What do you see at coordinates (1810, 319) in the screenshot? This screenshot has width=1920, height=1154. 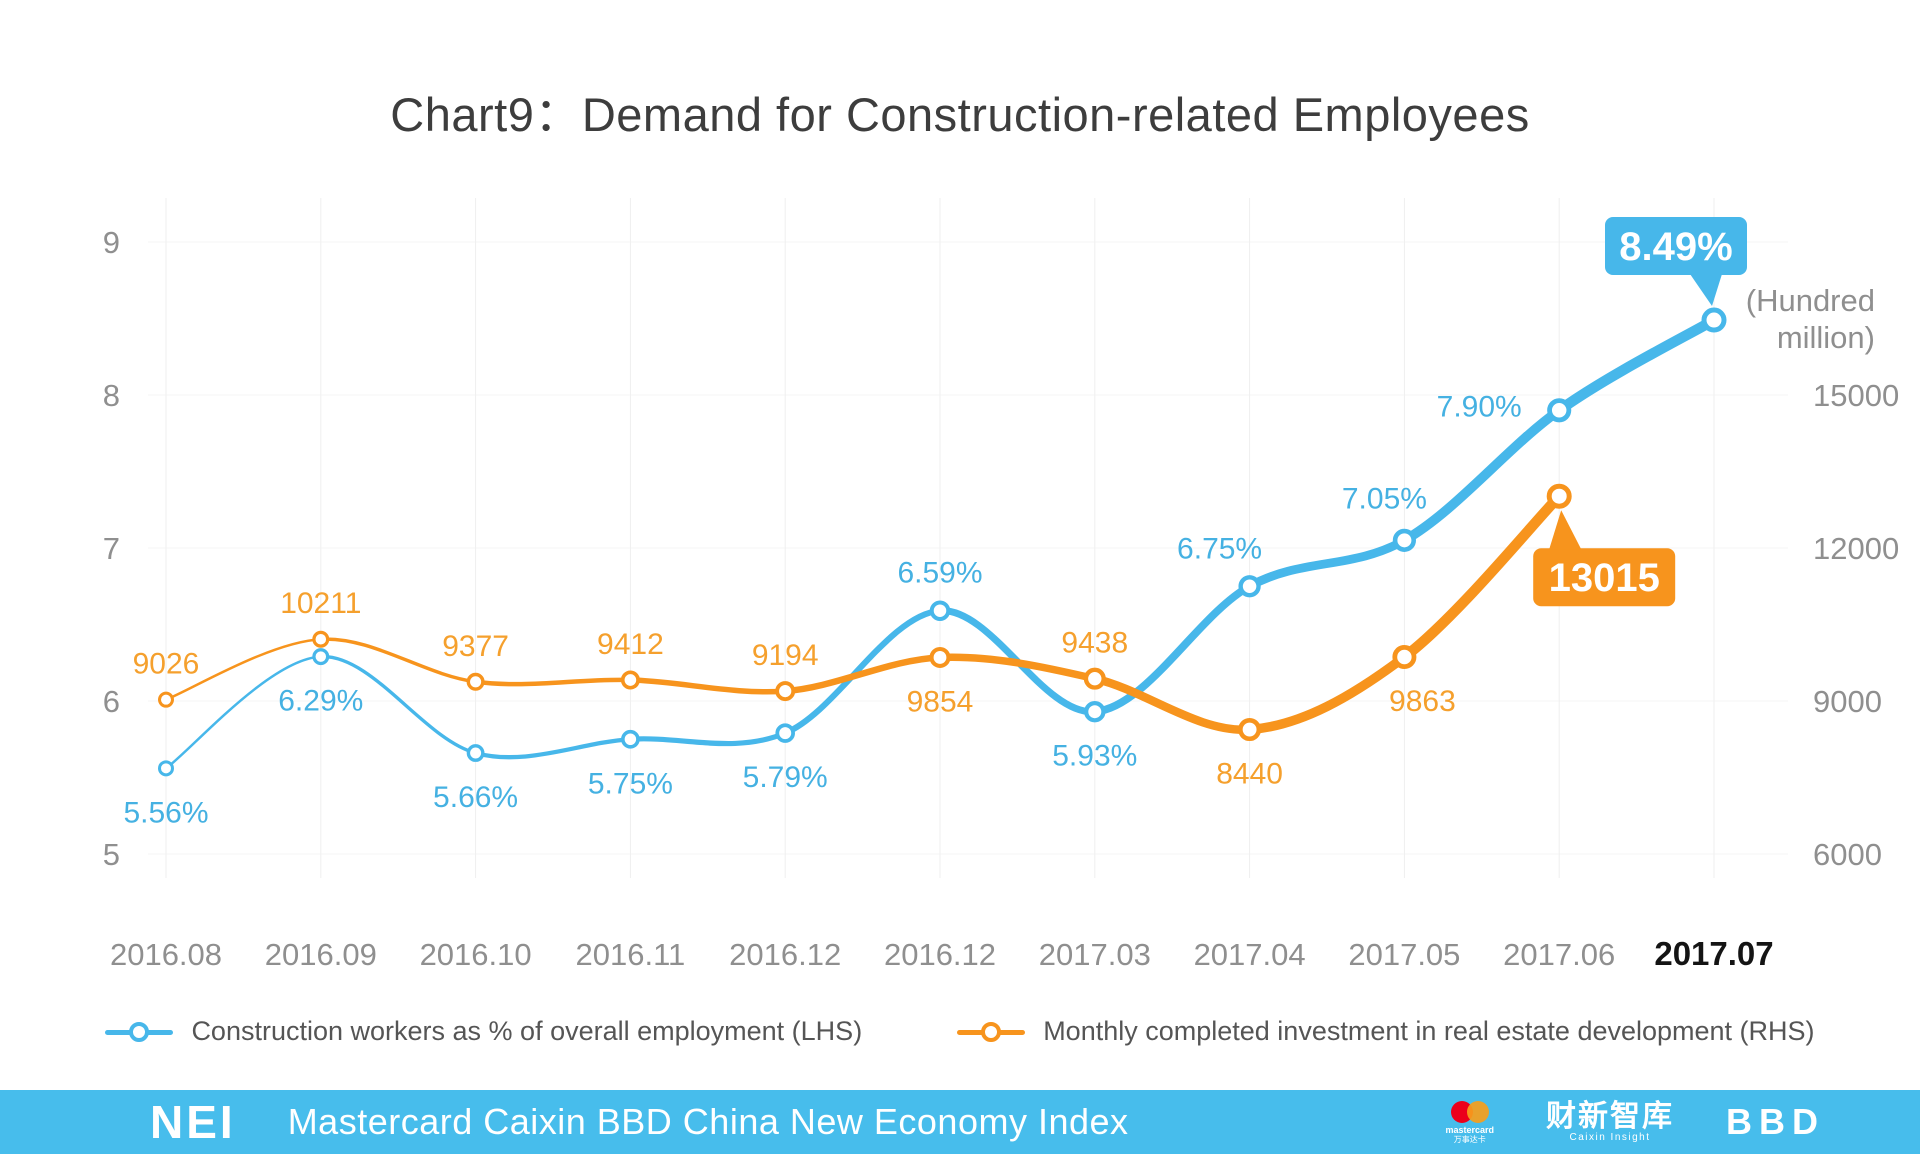 I see `right-axis-unit-label: (Hundred million)` at bounding box center [1810, 319].